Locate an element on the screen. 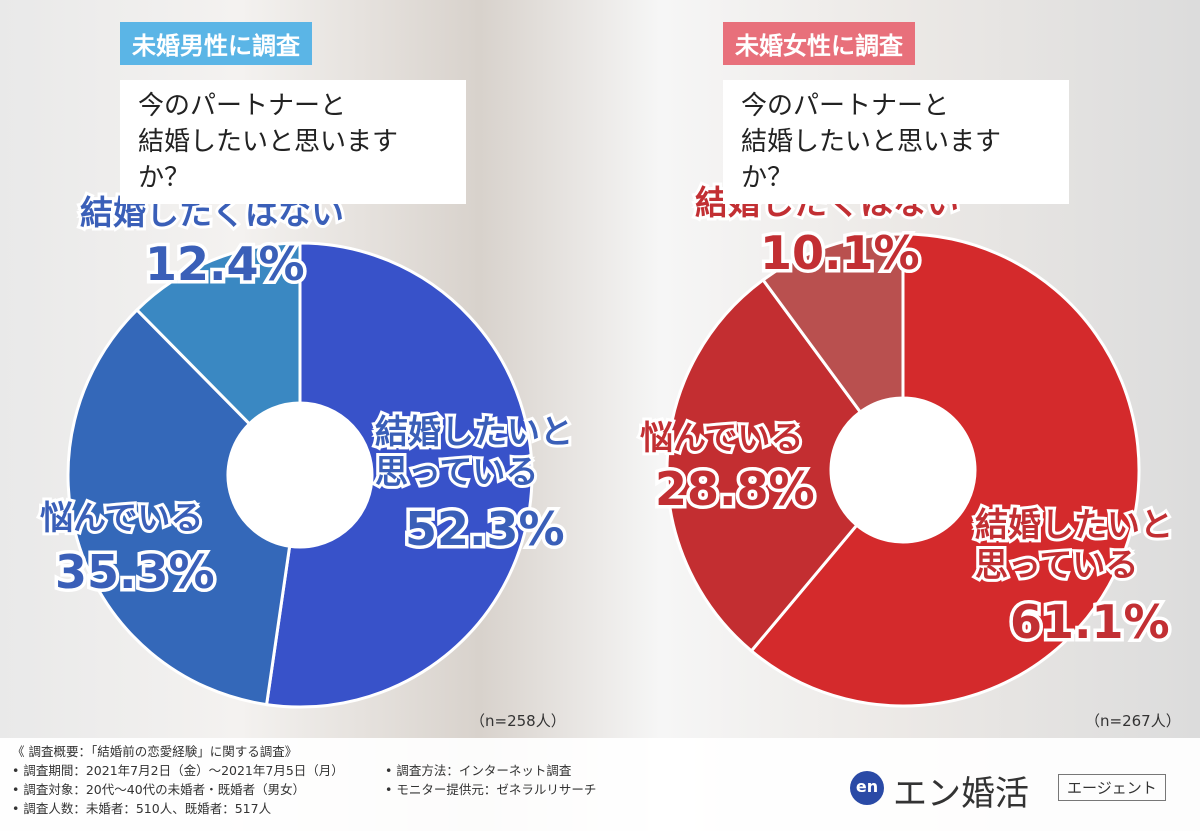 This screenshot has width=1200, height=831. value-label: 52.3% is located at coordinates (485, 529).